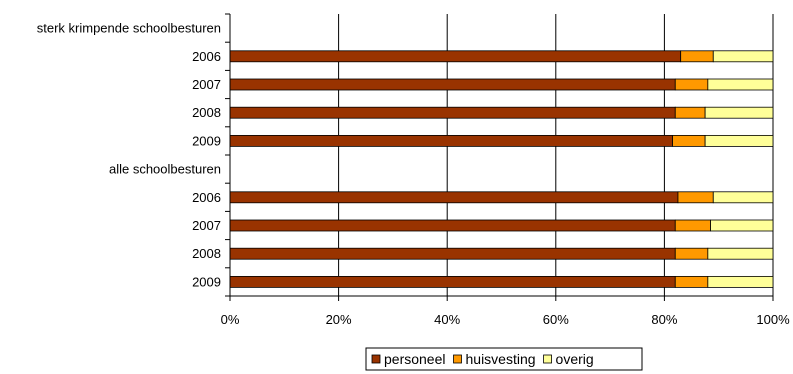  What do you see at coordinates (415, 359) in the screenshot?
I see `legend-label-personeel: personeel` at bounding box center [415, 359].